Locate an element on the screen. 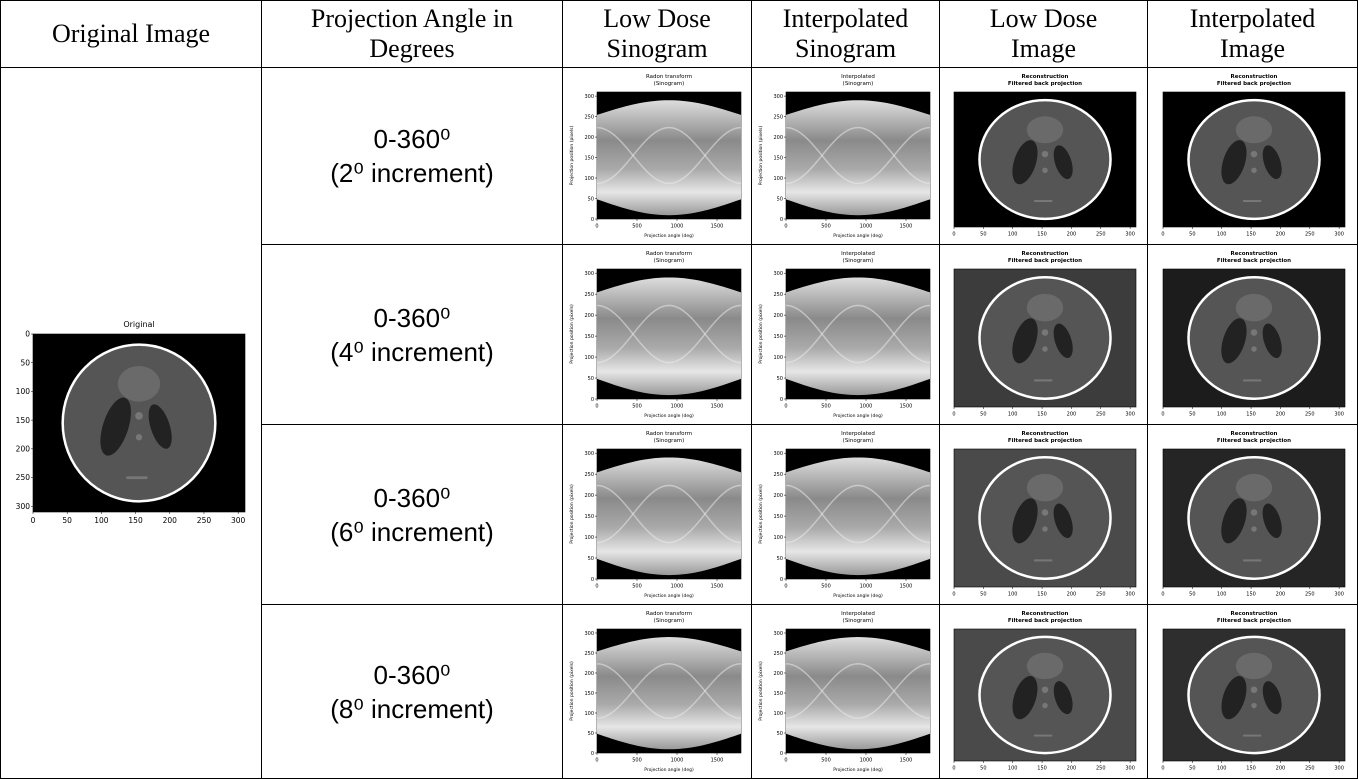 The width and height of the screenshot is (1358, 779). angle-increment: (6⁰ increment) is located at coordinates (412, 531).